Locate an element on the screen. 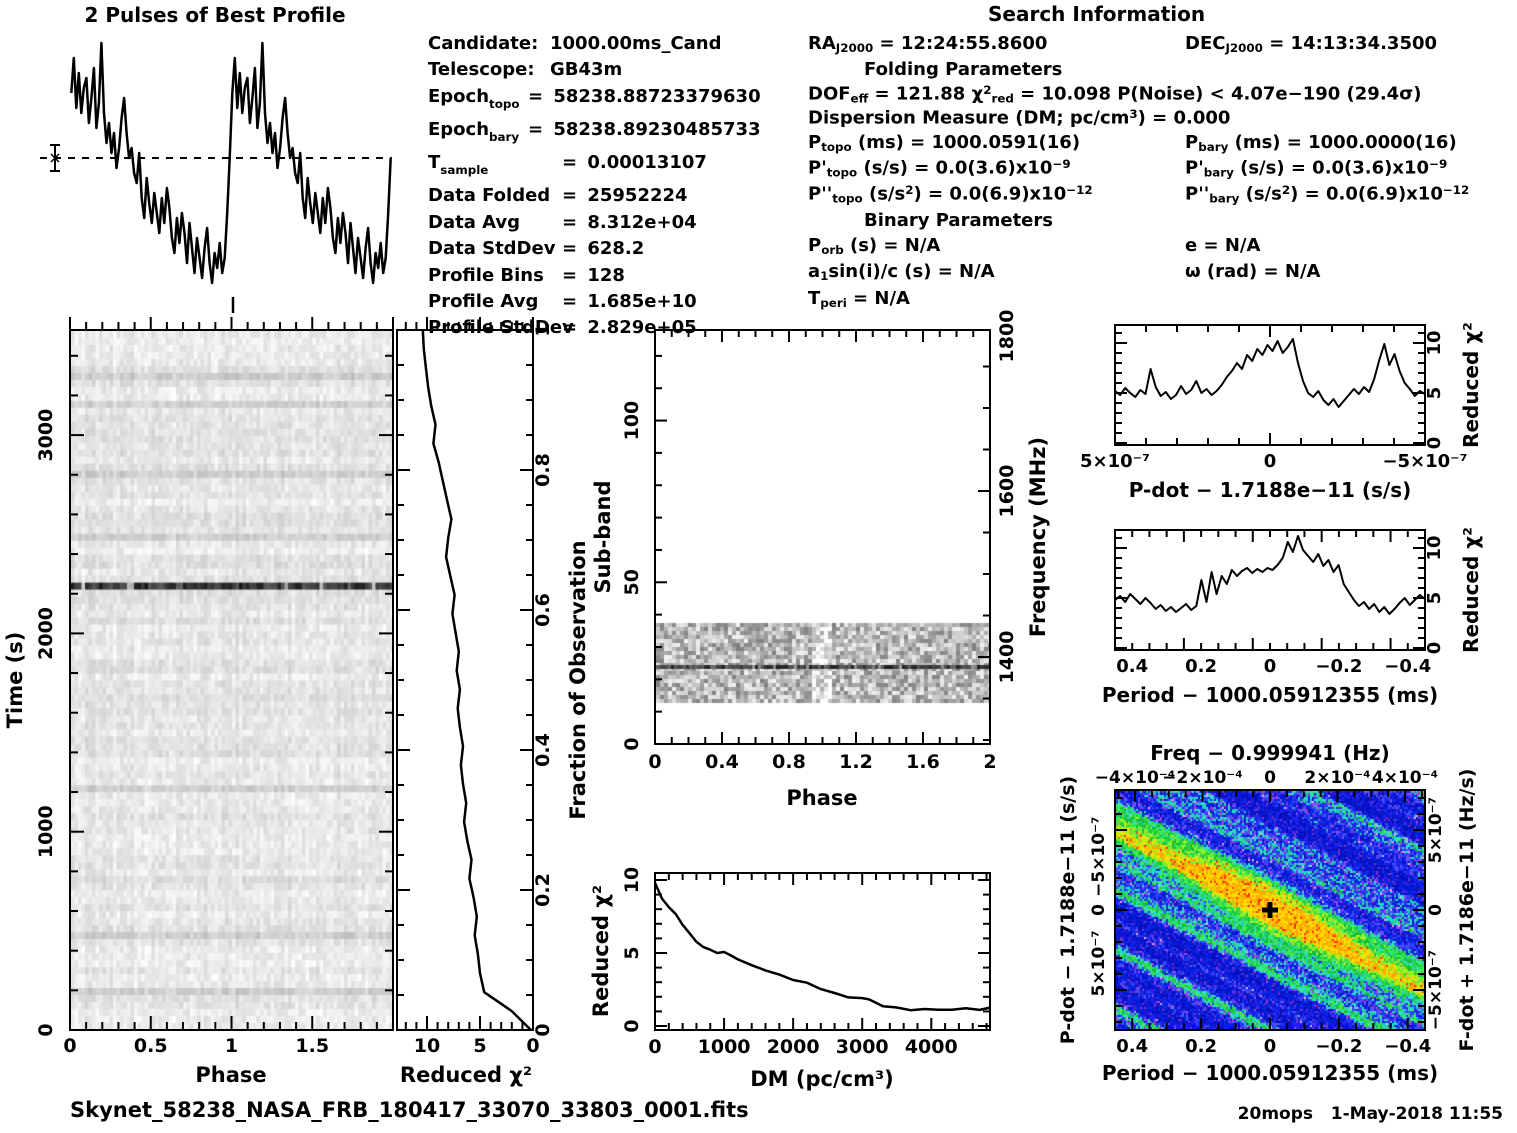 Image resolution: width=1517 pixels, height=1133 pixels. info-row: Profile StdDev= 2.829e+05 is located at coordinates (562, 328).